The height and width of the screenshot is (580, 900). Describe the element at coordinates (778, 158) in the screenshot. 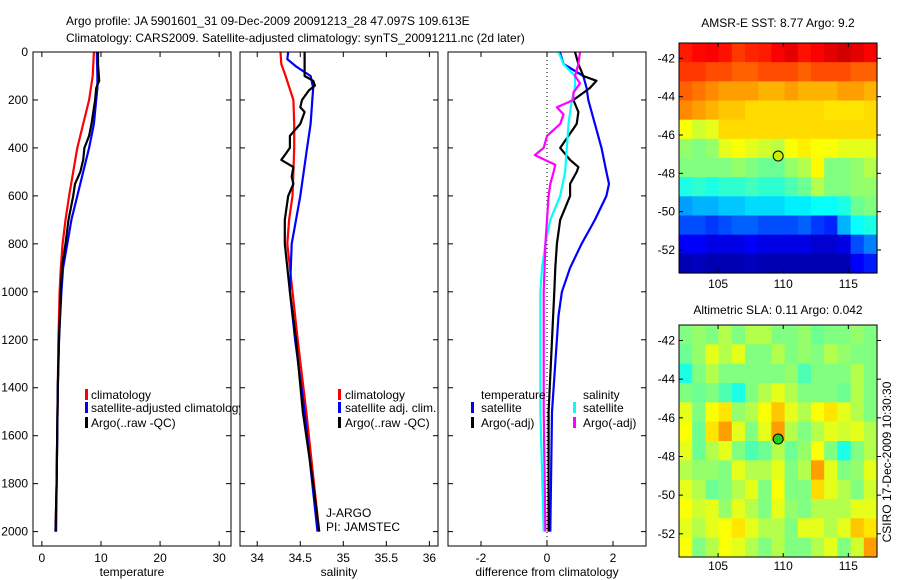

I see `map-frame` at that location.